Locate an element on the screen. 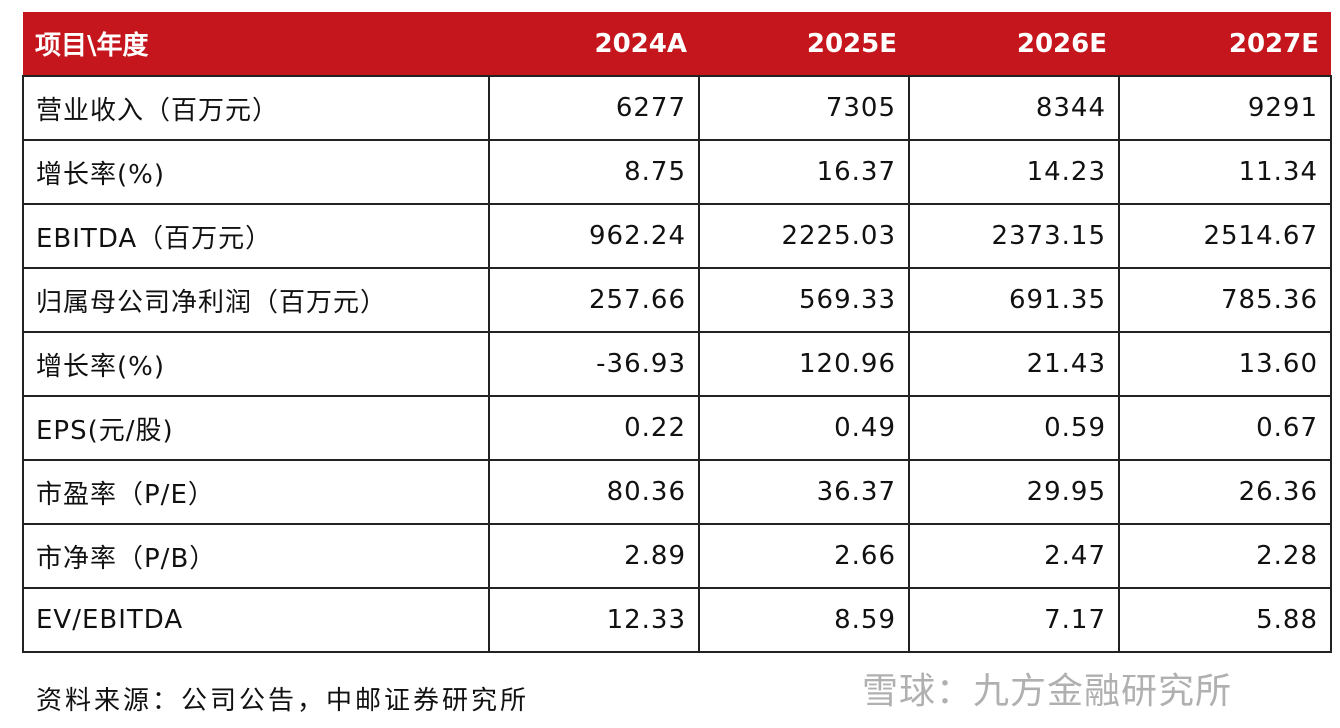 This screenshot has height=728, width=1340. value-cell: 7.17 is located at coordinates (1014, 620).